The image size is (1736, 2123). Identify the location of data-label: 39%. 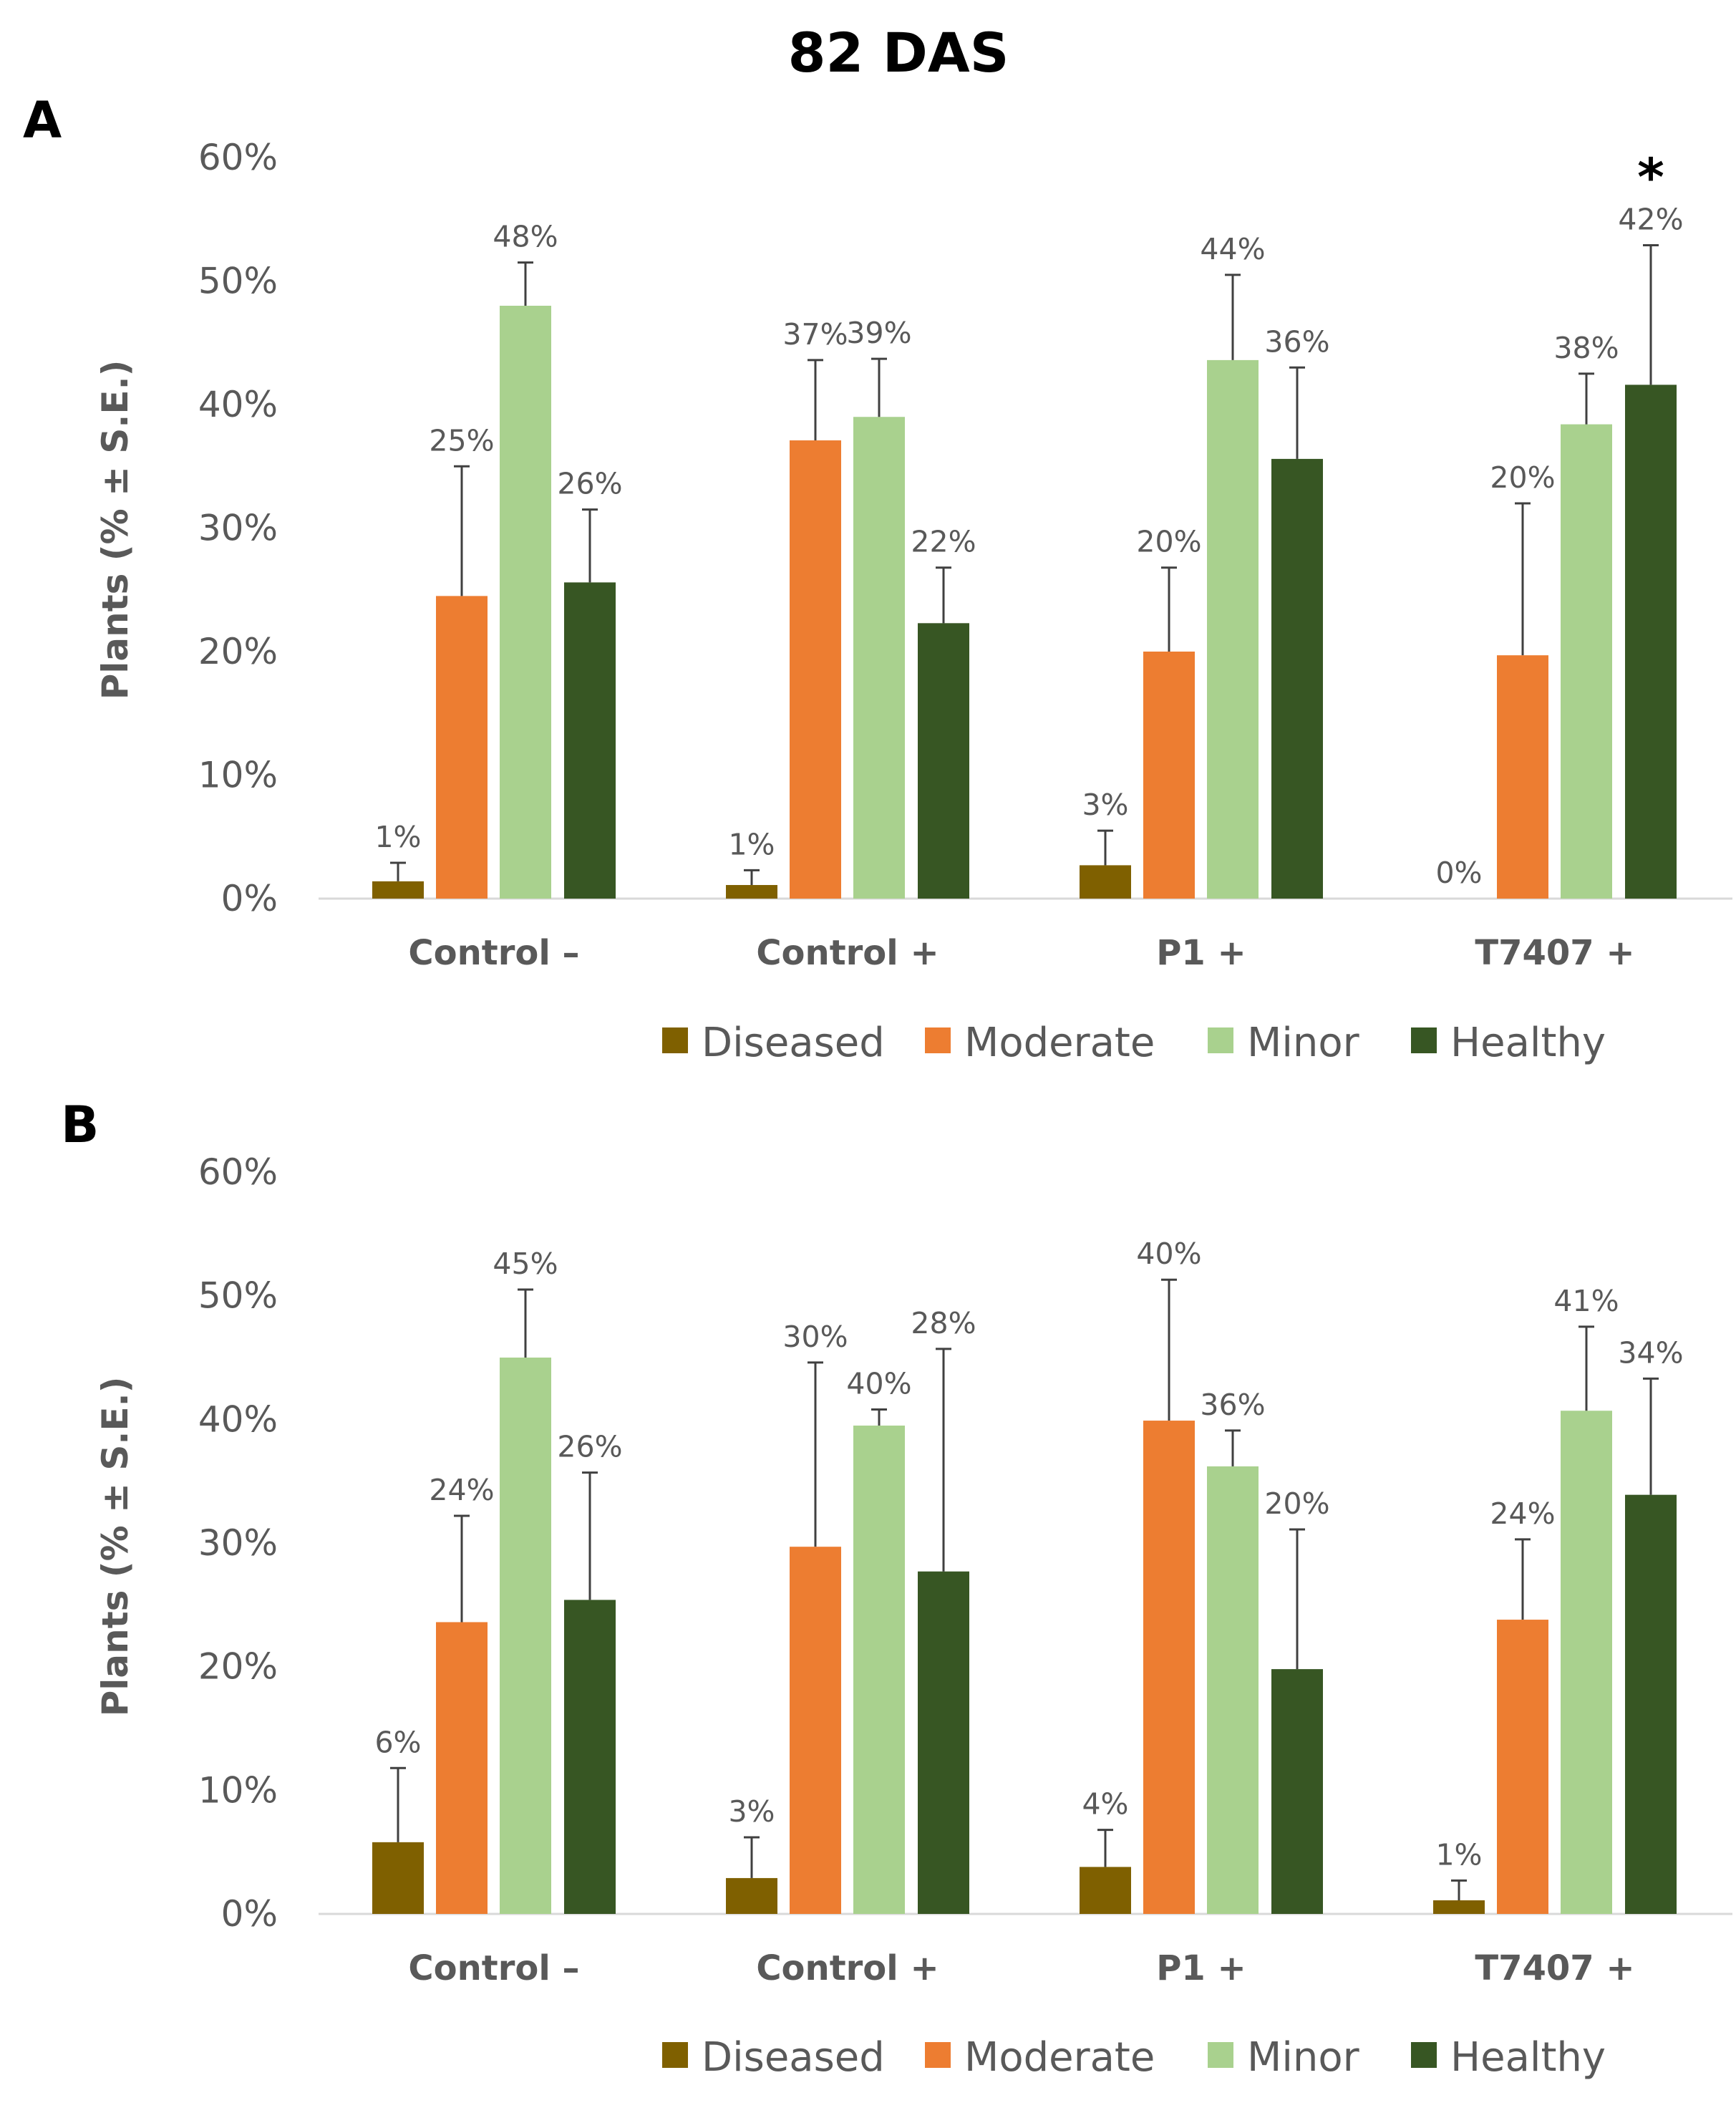
(879, 333).